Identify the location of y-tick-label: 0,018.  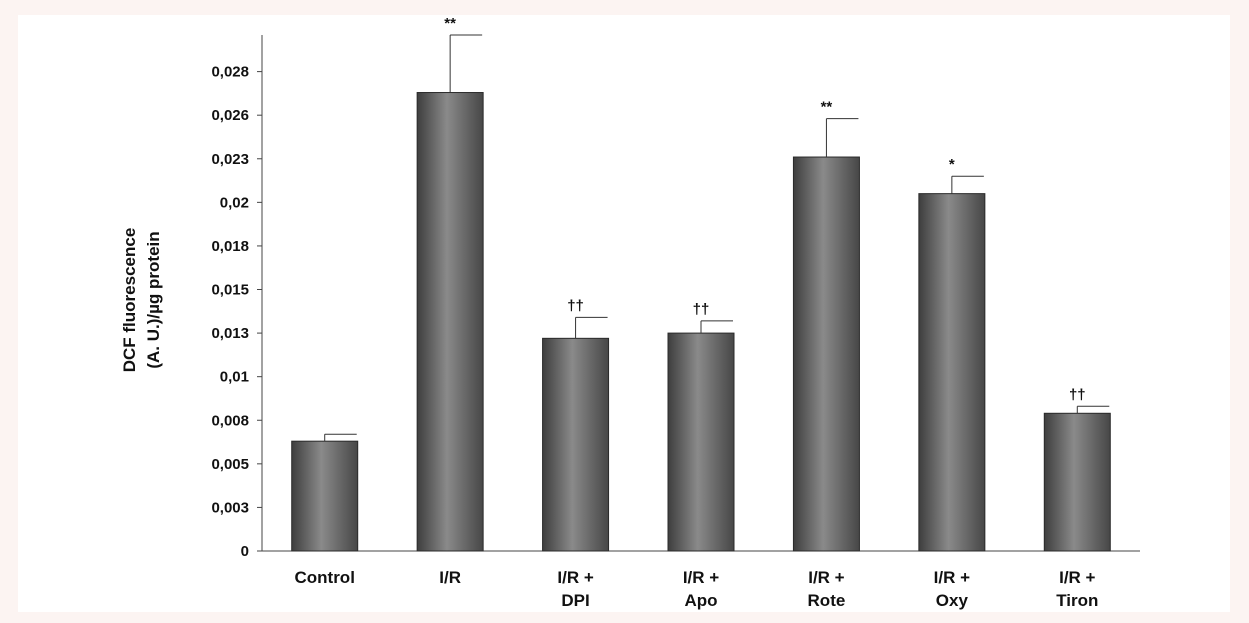
(230, 246).